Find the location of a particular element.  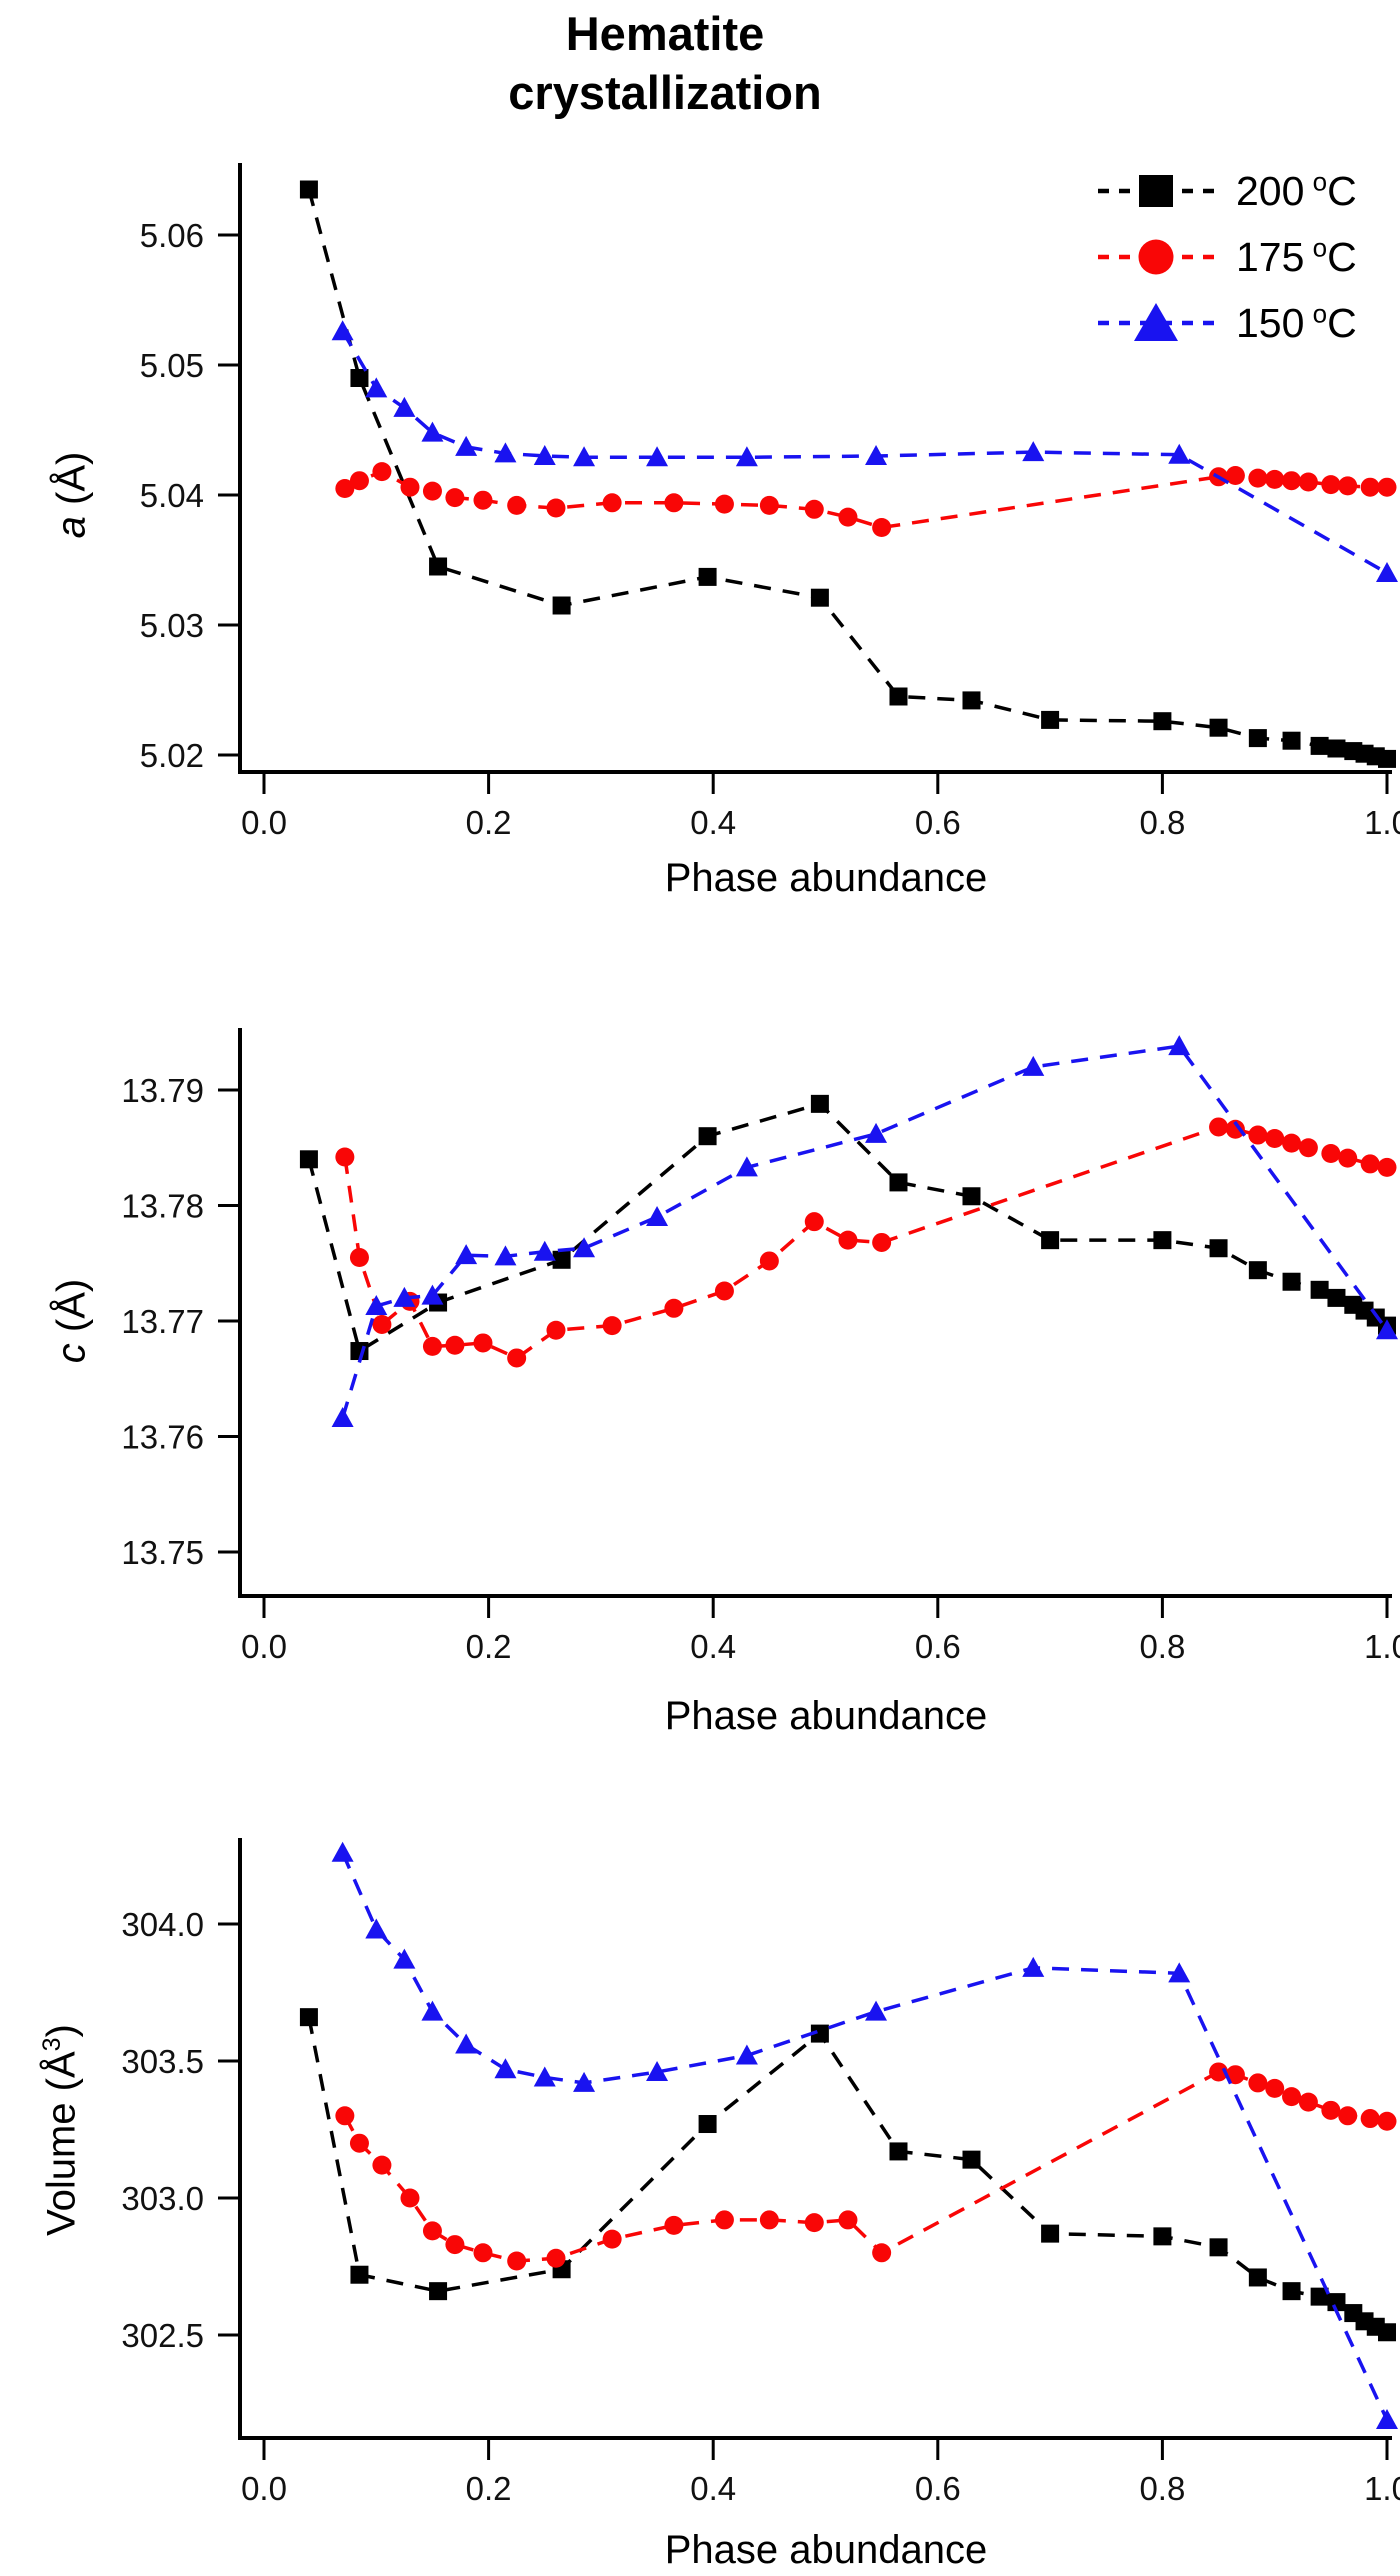

series-line is located at coordinates (847, 2175).